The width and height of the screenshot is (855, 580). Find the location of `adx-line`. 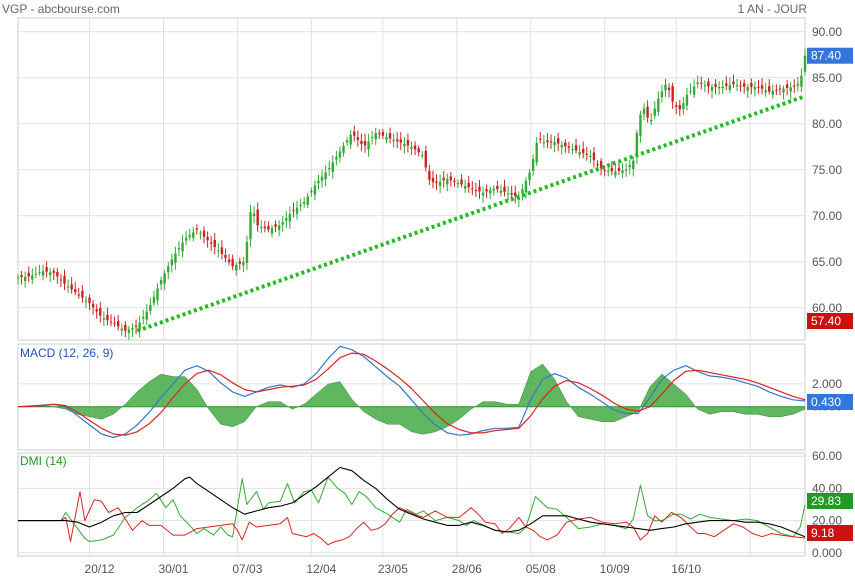

adx-line is located at coordinates (412, 502).